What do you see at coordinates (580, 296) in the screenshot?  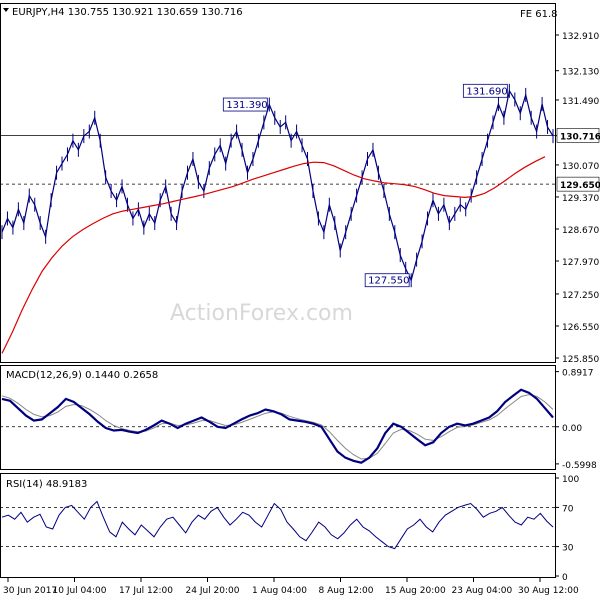 I see `price-tick-label: 127.250` at bounding box center [580, 296].